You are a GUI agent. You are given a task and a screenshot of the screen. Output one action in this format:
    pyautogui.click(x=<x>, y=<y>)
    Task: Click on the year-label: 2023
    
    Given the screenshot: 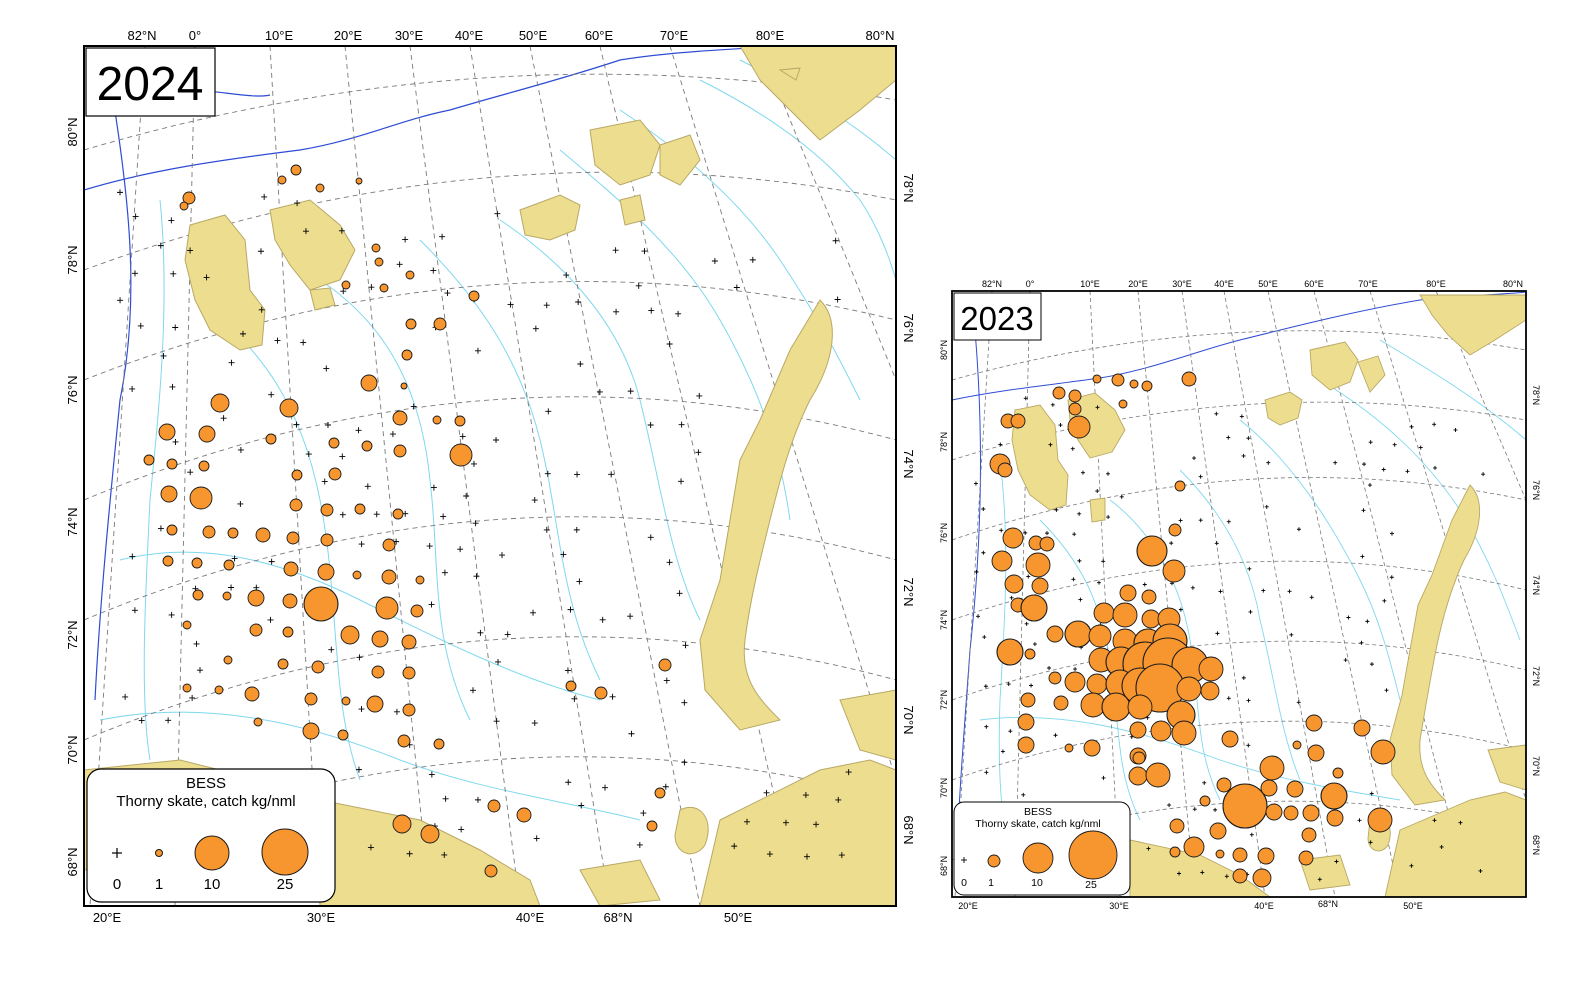 What is the action you would take?
    pyautogui.click(x=996, y=318)
    